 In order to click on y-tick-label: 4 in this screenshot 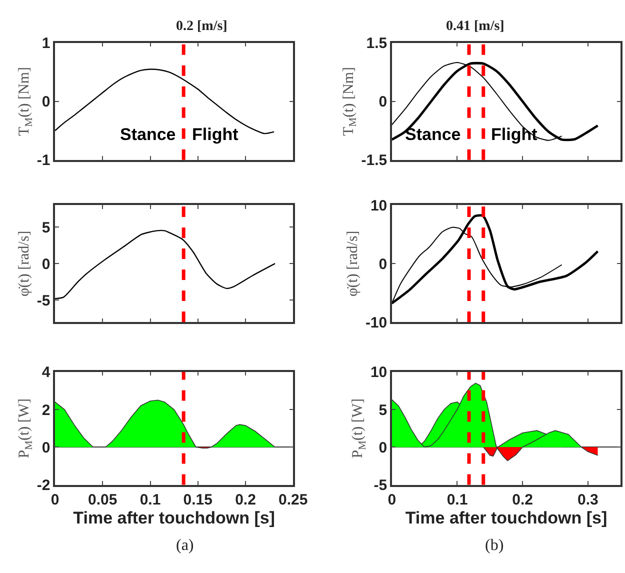, I will do `click(46, 373)`.